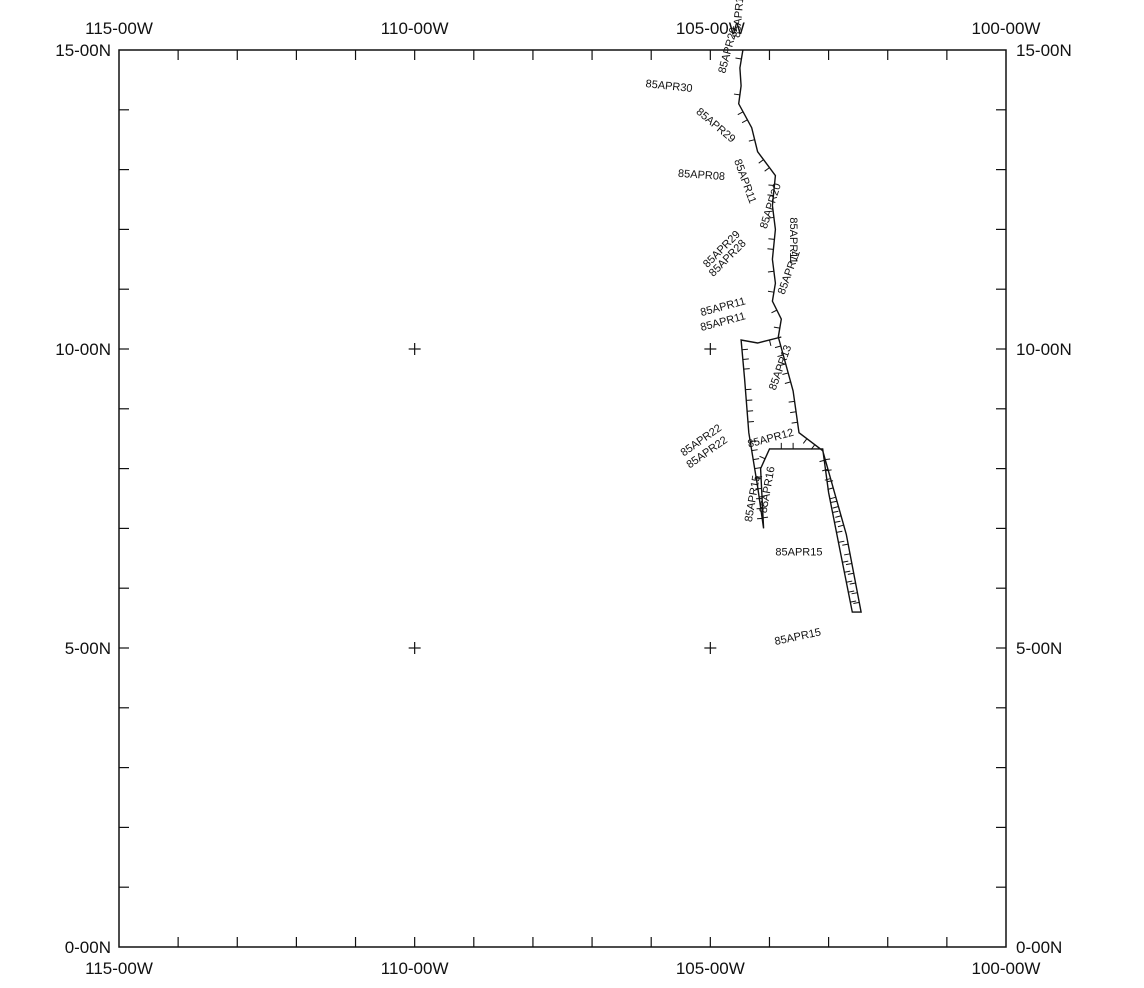  I want to click on track-date-label: 85APR12, so click(770, 439).